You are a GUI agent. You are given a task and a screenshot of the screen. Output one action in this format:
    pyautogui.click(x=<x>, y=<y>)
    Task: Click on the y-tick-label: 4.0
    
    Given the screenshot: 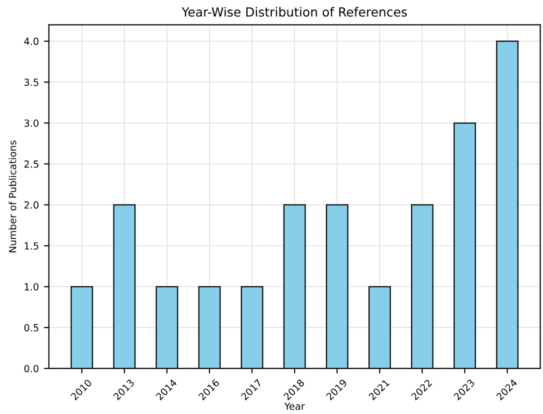 What is the action you would take?
    pyautogui.click(x=31, y=42)
    